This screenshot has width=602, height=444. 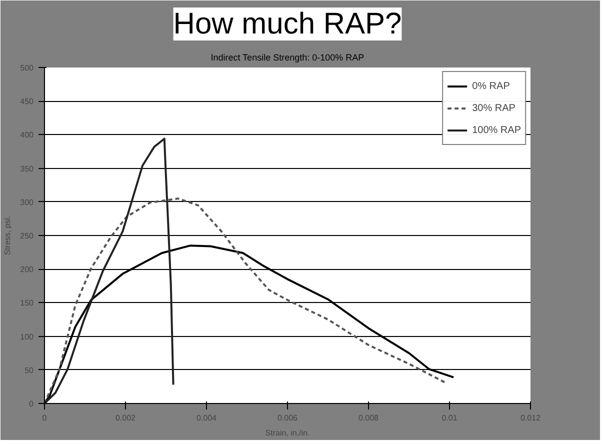 What do you see at coordinates (369, 418) in the screenshot?
I see `x-tick-label: 0.008` at bounding box center [369, 418].